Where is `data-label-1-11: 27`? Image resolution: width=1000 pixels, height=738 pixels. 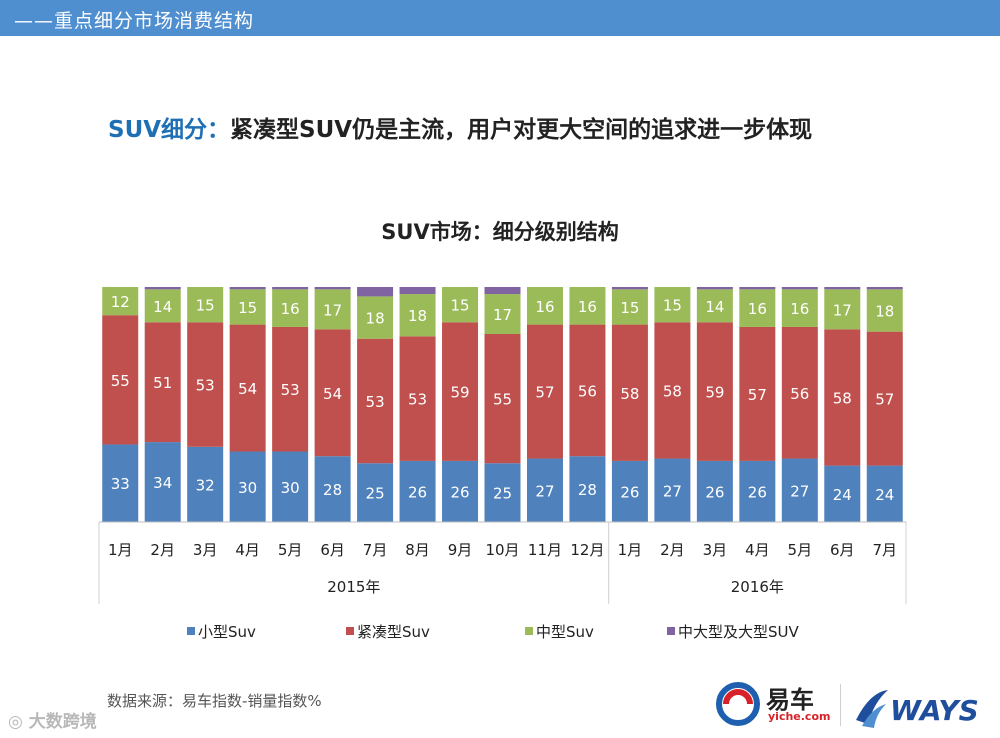
data-label-1-11: 27 is located at coordinates (544, 491).